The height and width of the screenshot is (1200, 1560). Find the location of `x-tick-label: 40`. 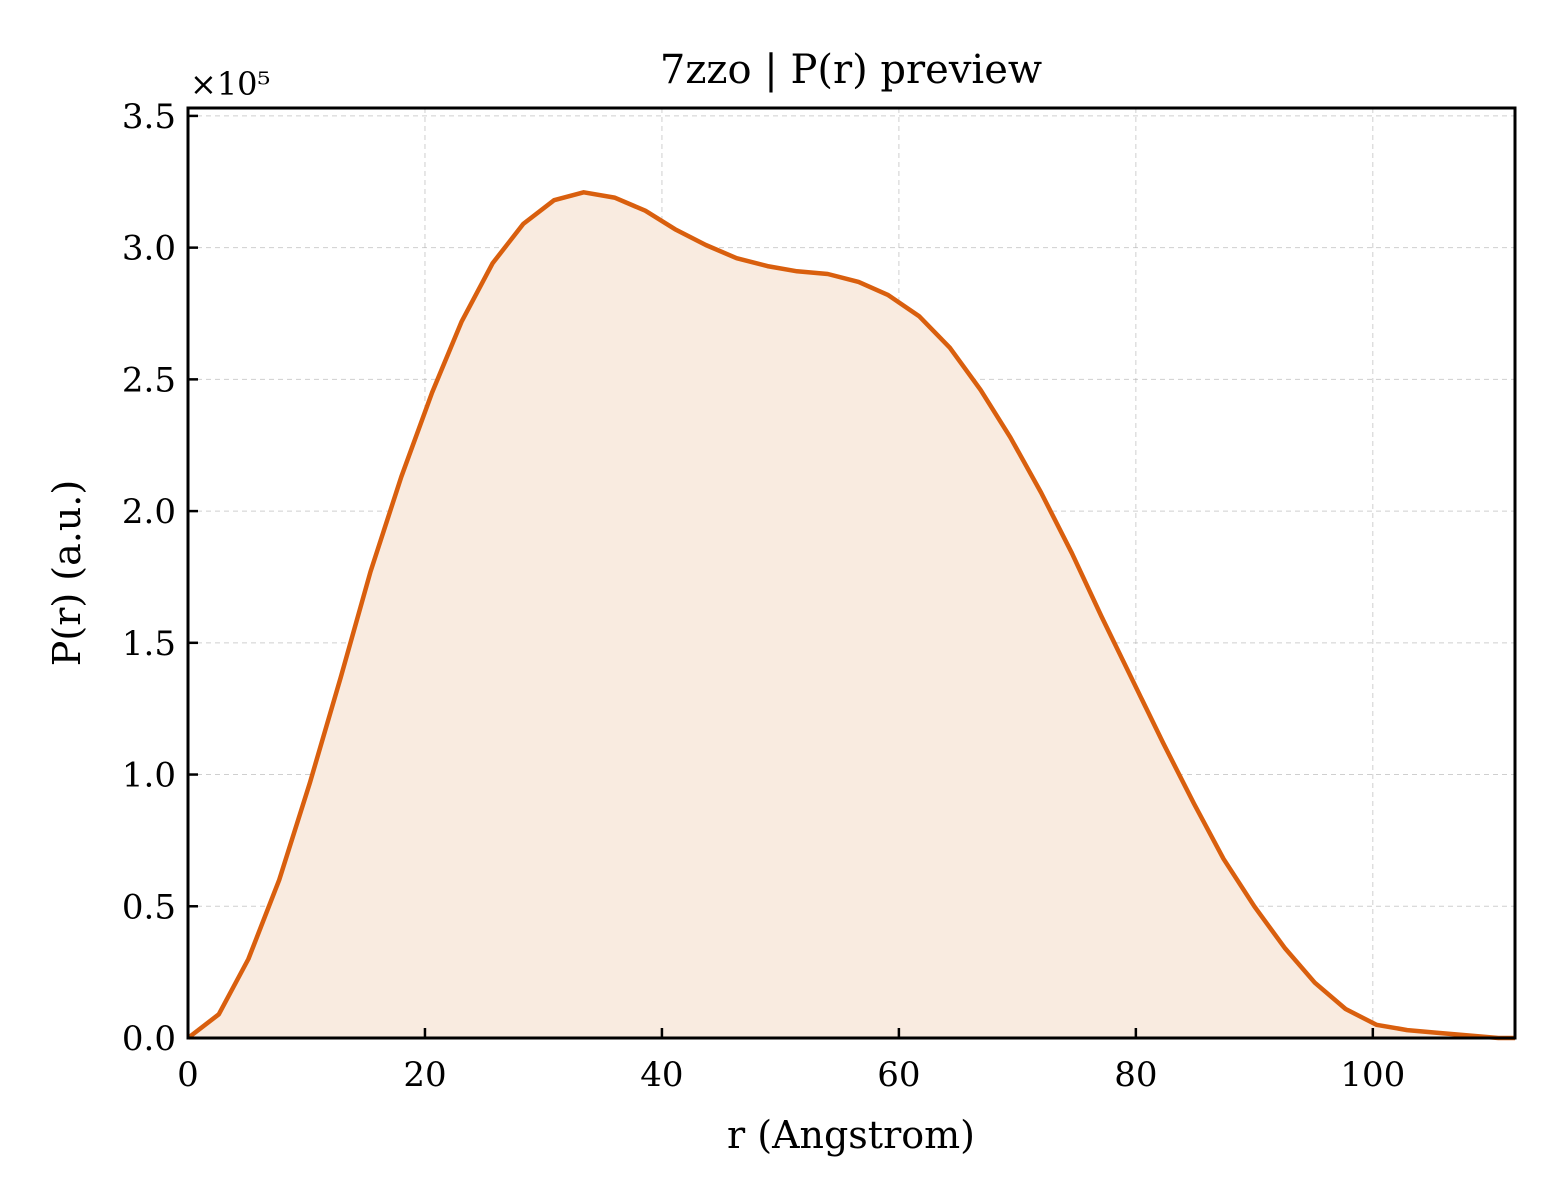

x-tick-label: 40 is located at coordinates (661, 1075).